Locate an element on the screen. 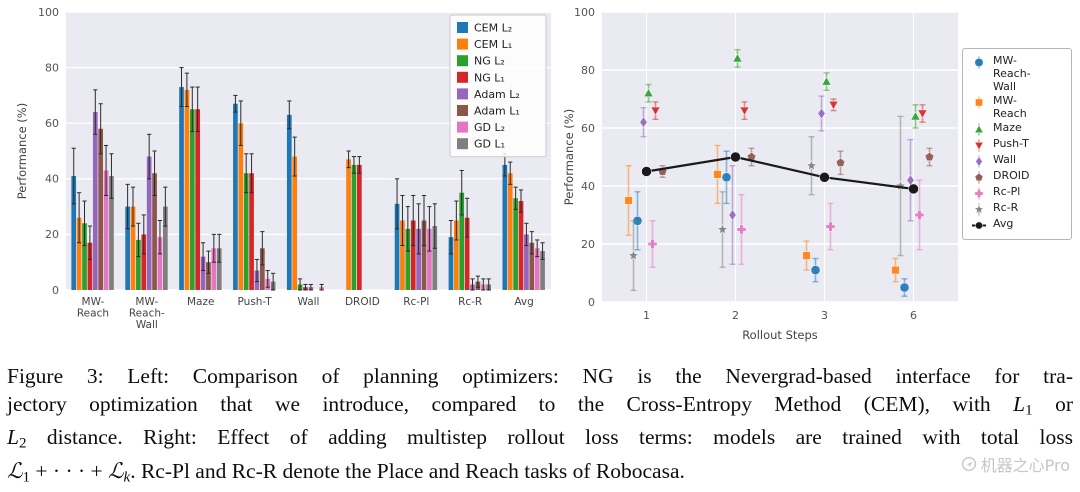 This screenshot has height=492, width=1080. x-axis-label: Rollout Steps is located at coordinates (780, 335).